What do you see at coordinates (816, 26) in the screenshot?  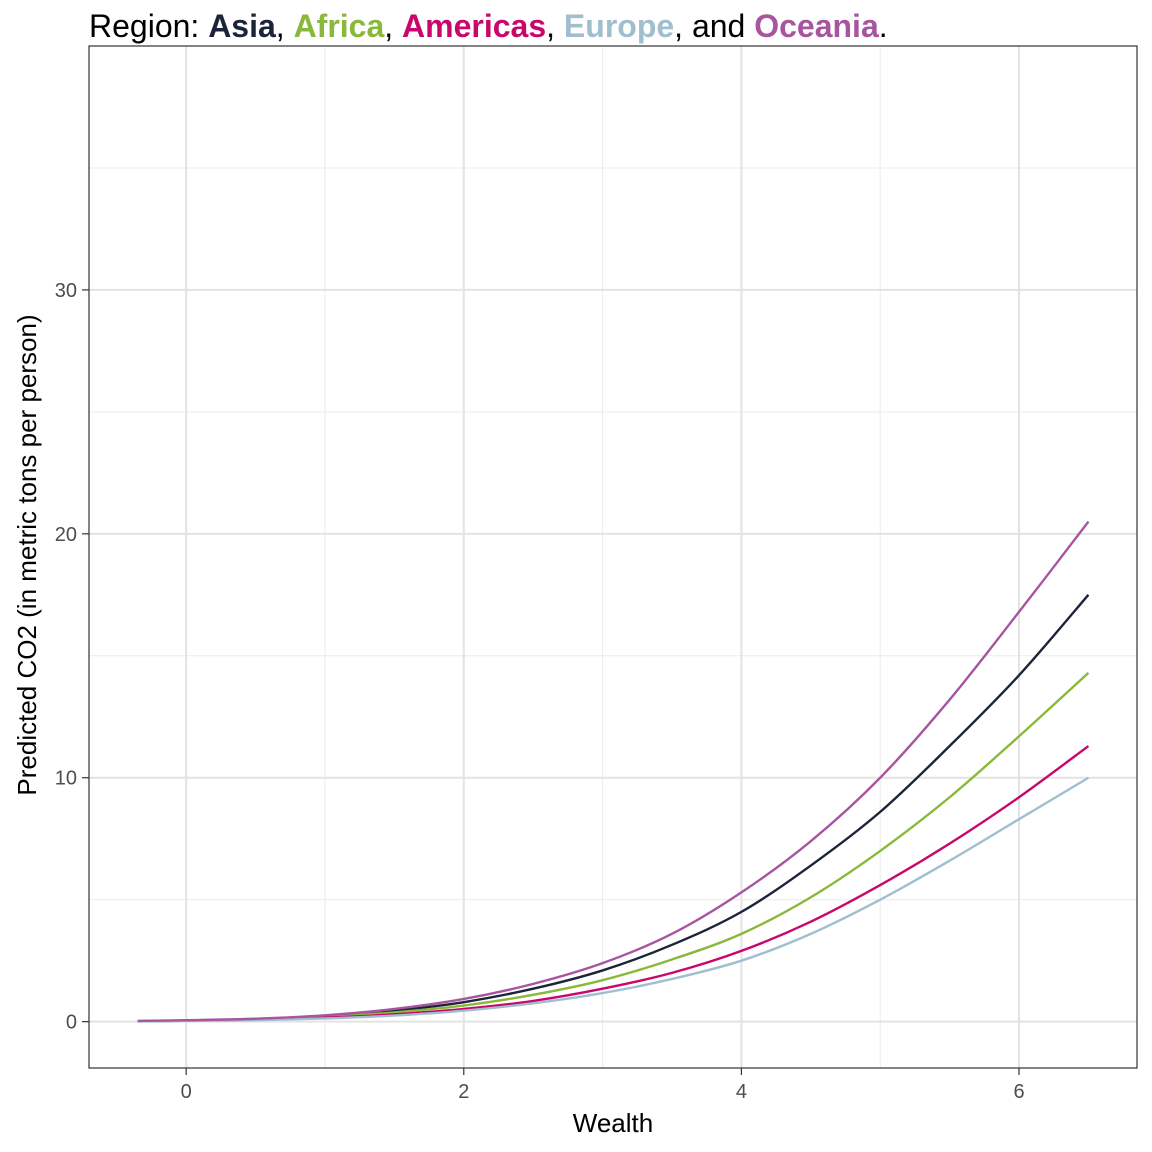 I see `legend-oceania: Oceania` at bounding box center [816, 26].